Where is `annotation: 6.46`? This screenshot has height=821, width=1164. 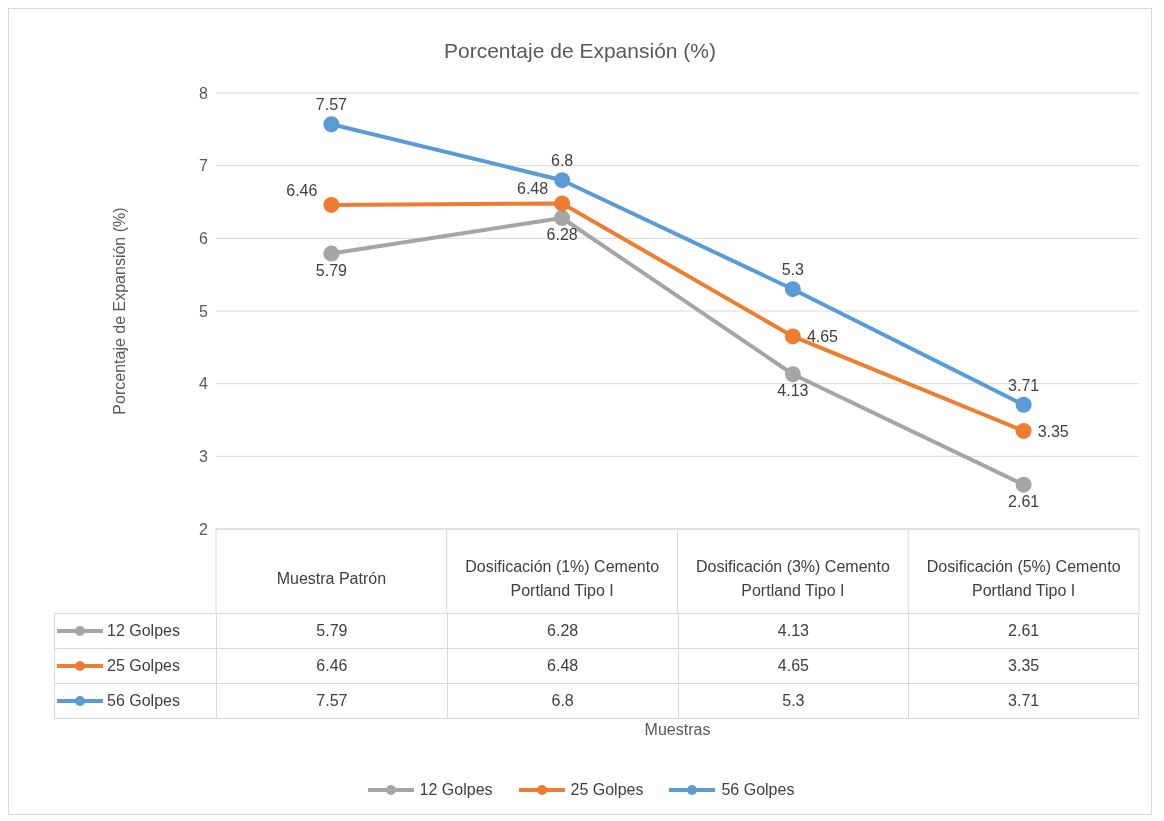 annotation: 6.46 is located at coordinates (302, 190).